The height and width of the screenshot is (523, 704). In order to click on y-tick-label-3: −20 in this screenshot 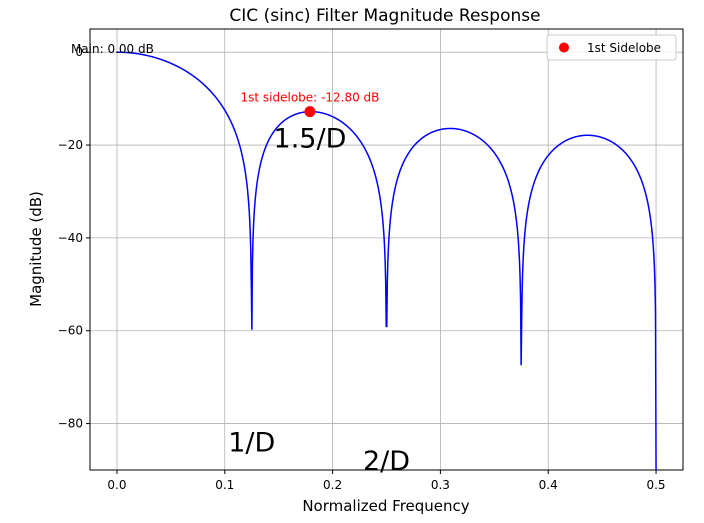, I will do `click(70, 145)`.